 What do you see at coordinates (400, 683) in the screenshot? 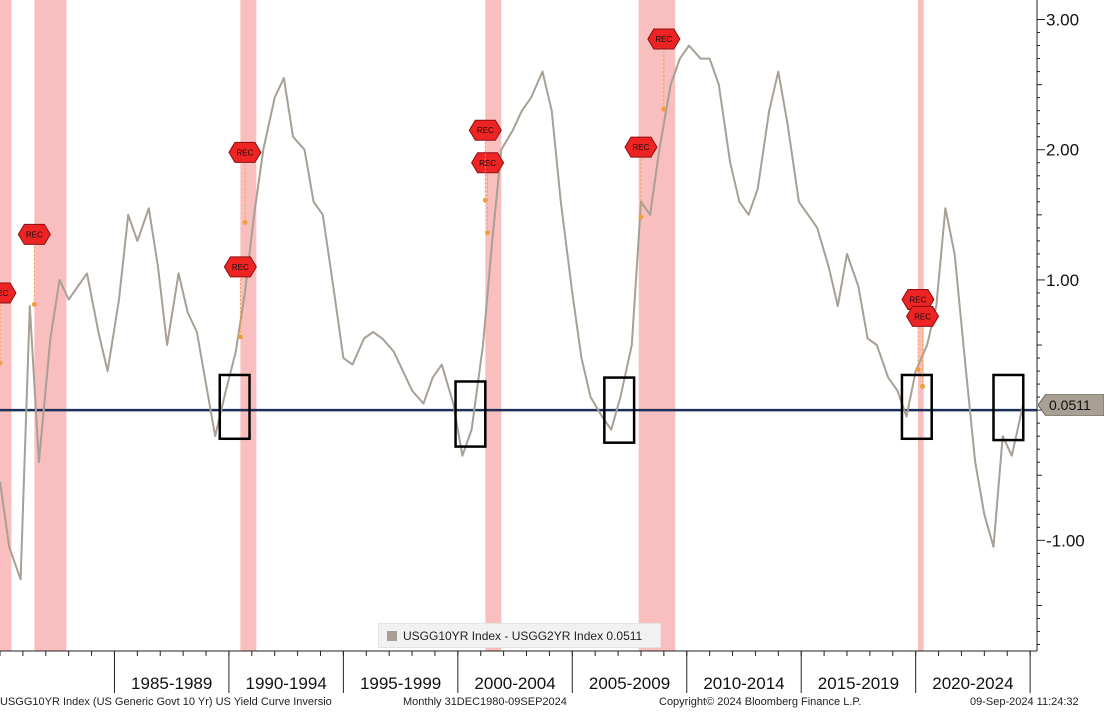
I see `x-period-label-2: 1995-1999` at bounding box center [400, 683].